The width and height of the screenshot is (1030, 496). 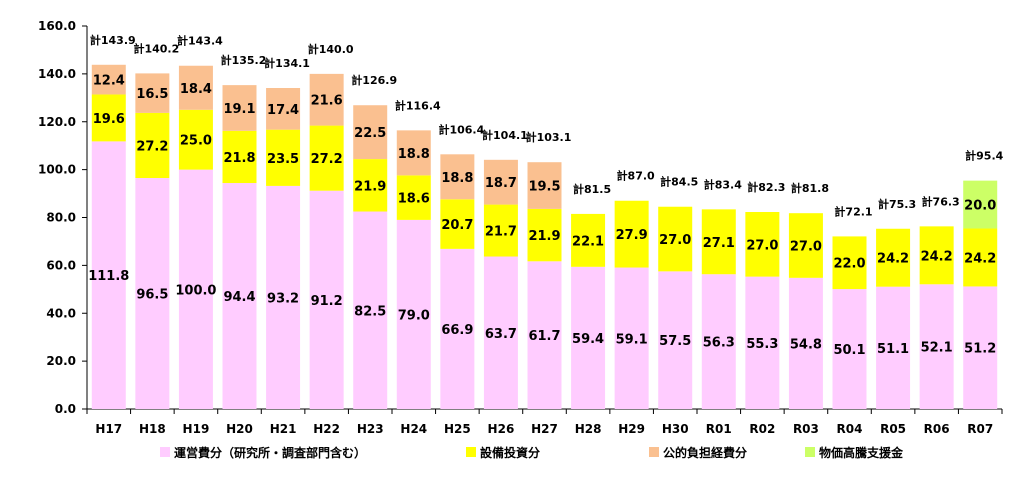 I want to click on bar-value-label: 20.7, so click(x=457, y=225).